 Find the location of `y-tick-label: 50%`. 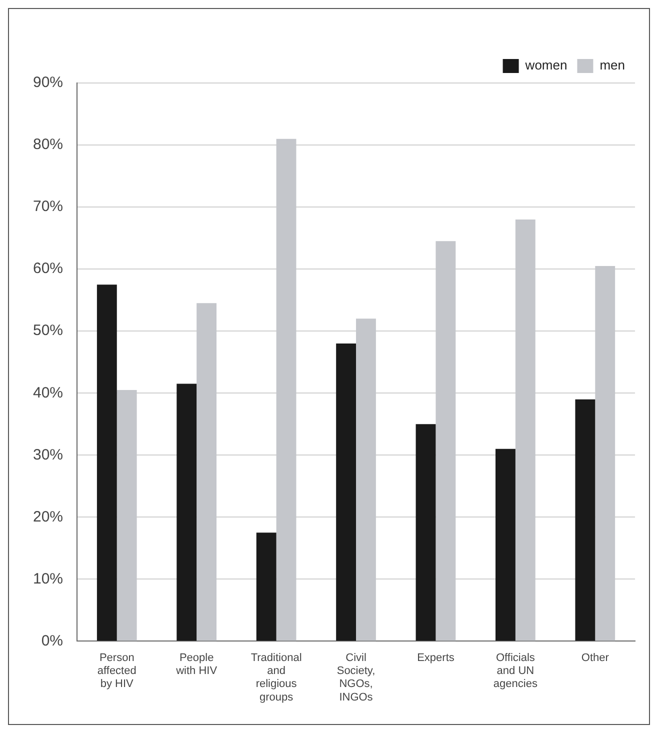

y-tick-label: 50% is located at coordinates (48, 331).